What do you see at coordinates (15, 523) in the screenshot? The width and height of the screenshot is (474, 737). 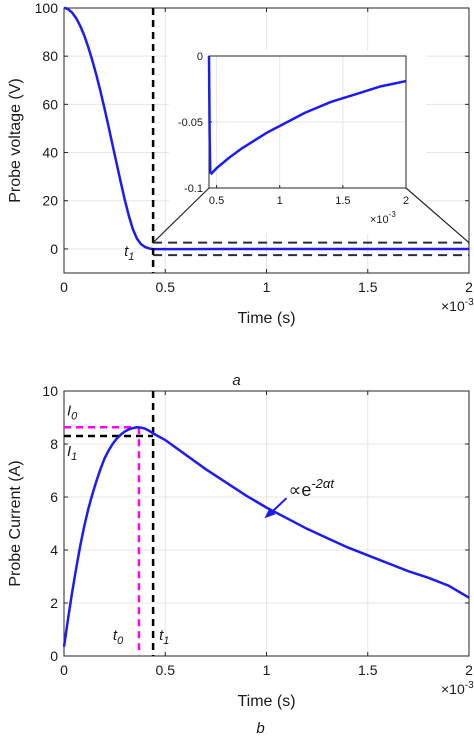 I see `y-axis-label: Probe Current (A)` at bounding box center [15, 523].